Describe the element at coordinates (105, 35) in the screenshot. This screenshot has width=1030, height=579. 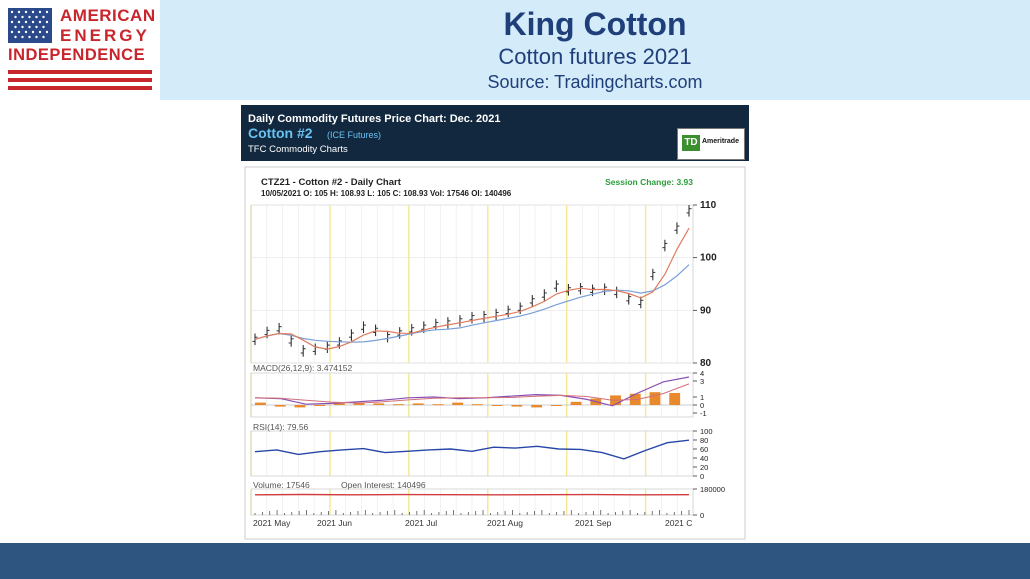
I see `logo-line-energy: ENERGY` at that location.